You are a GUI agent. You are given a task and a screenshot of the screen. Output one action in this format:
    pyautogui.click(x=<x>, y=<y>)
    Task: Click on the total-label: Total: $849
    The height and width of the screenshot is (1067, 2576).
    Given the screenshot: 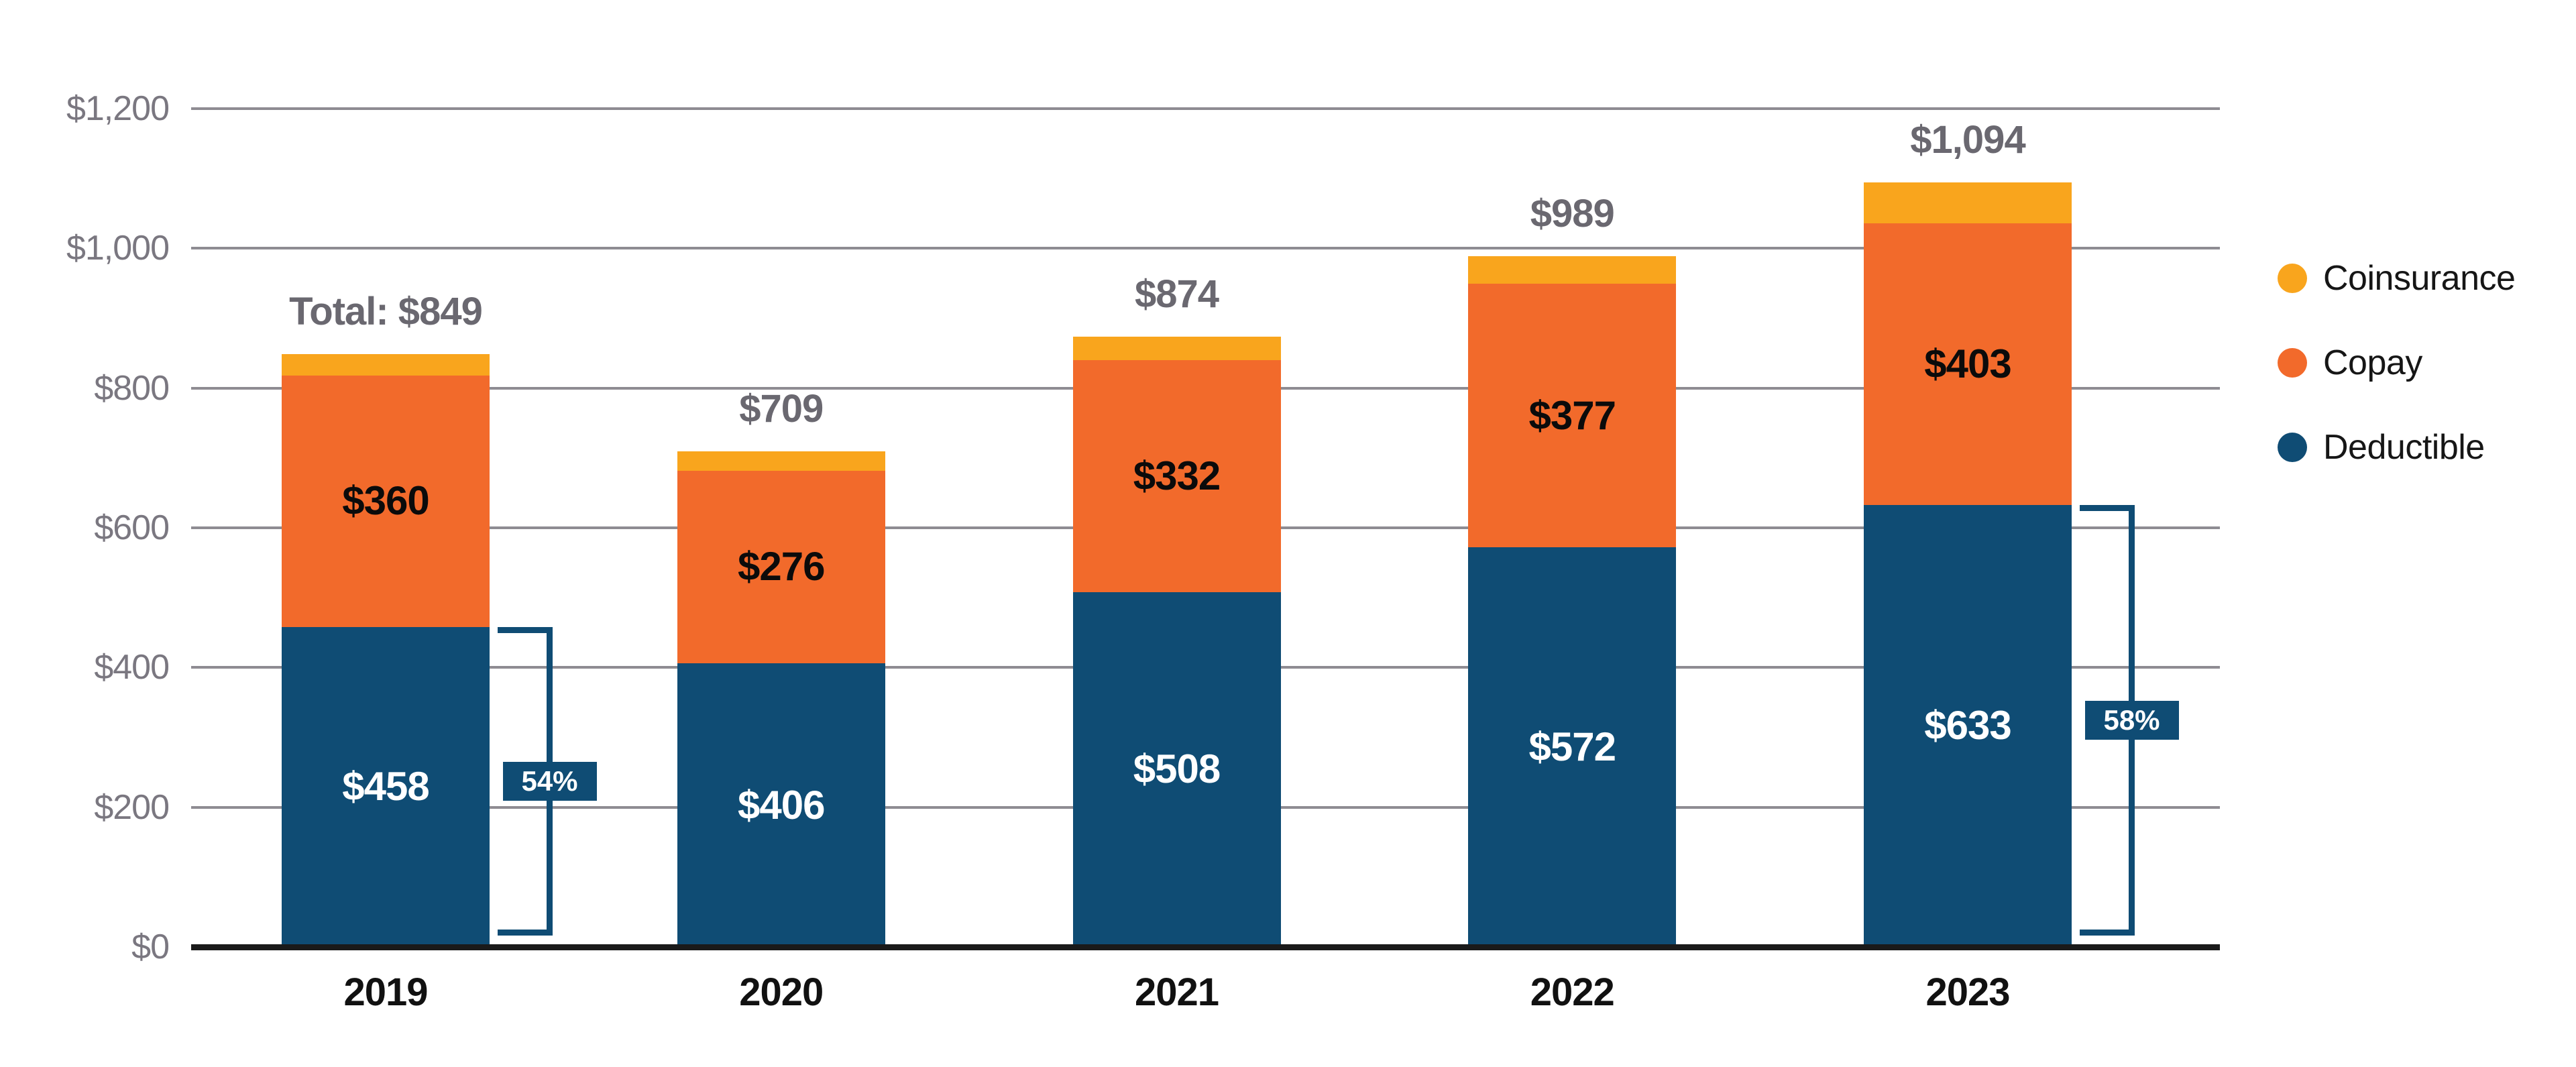 What is the action you would take?
    pyautogui.click(x=386, y=311)
    